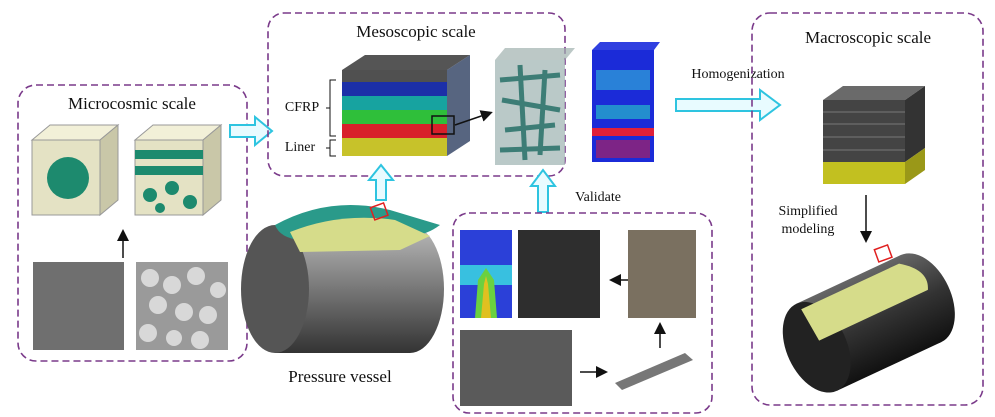 The width and height of the screenshot is (995, 417). What do you see at coordinates (486, 274) in the screenshot?
I see `fe-result` at bounding box center [486, 274].